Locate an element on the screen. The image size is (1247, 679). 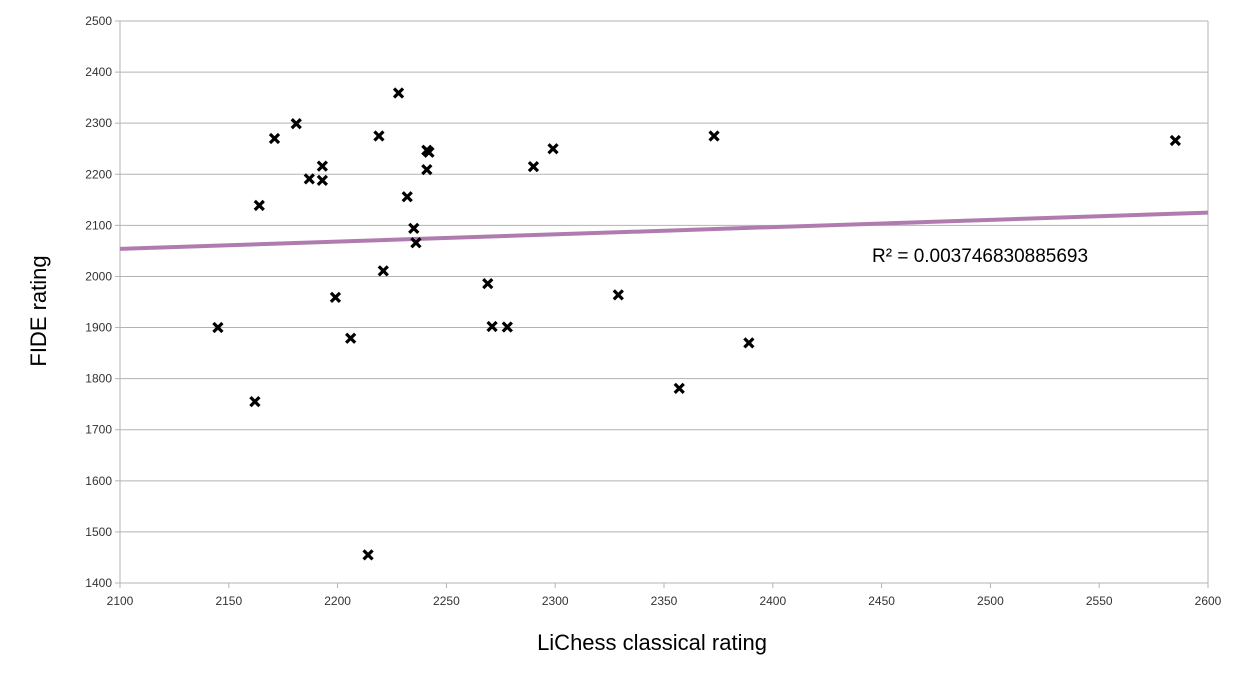
y-tick-label: 2400 is located at coordinates (98, 72).